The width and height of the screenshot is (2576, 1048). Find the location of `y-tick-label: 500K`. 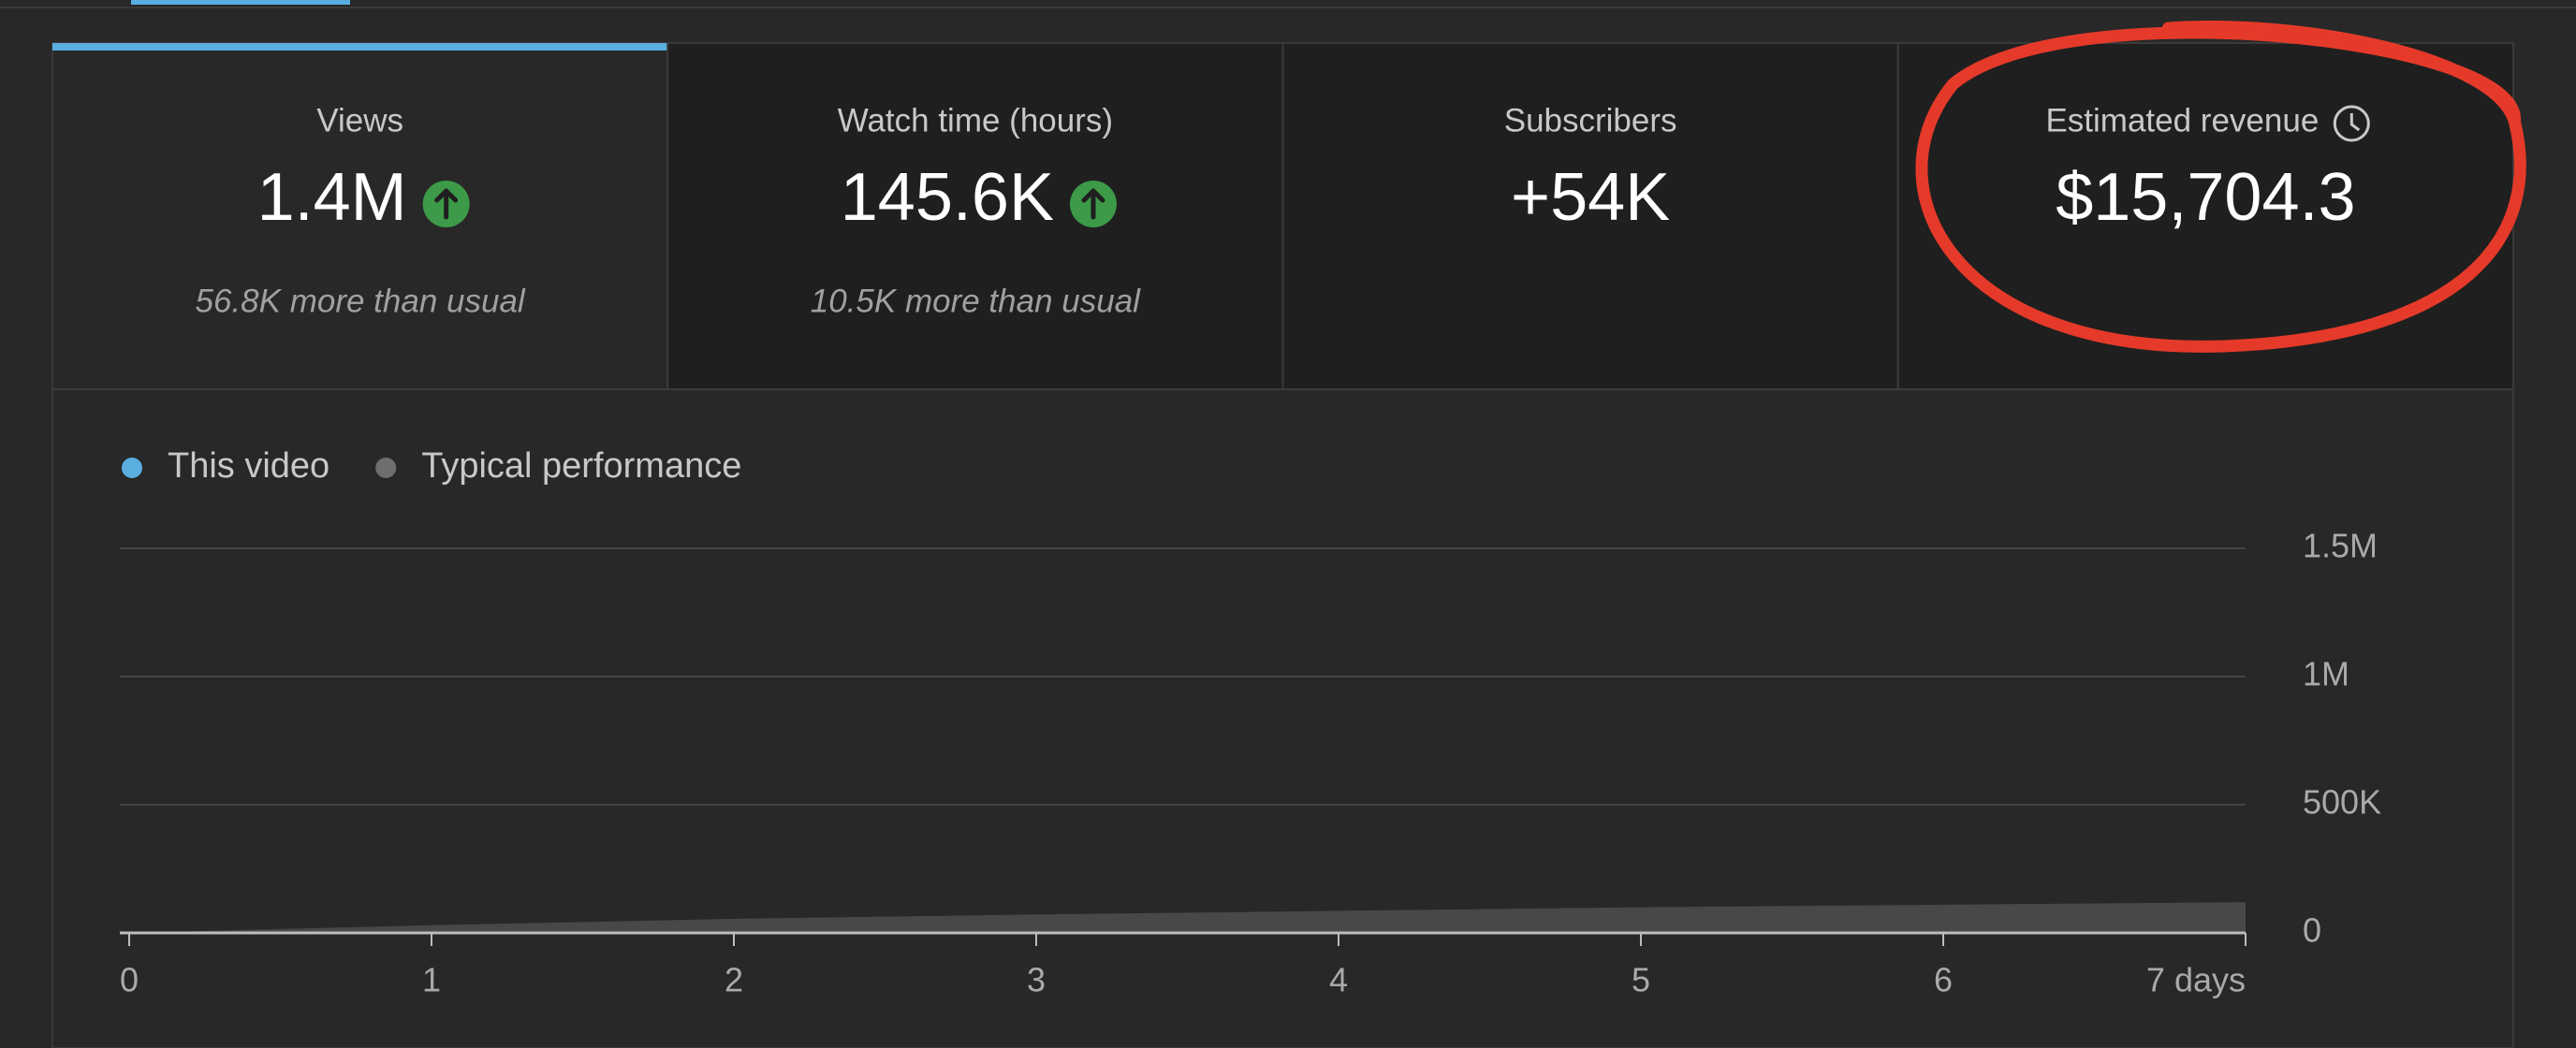

y-tick-label: 500K is located at coordinates (2342, 802).